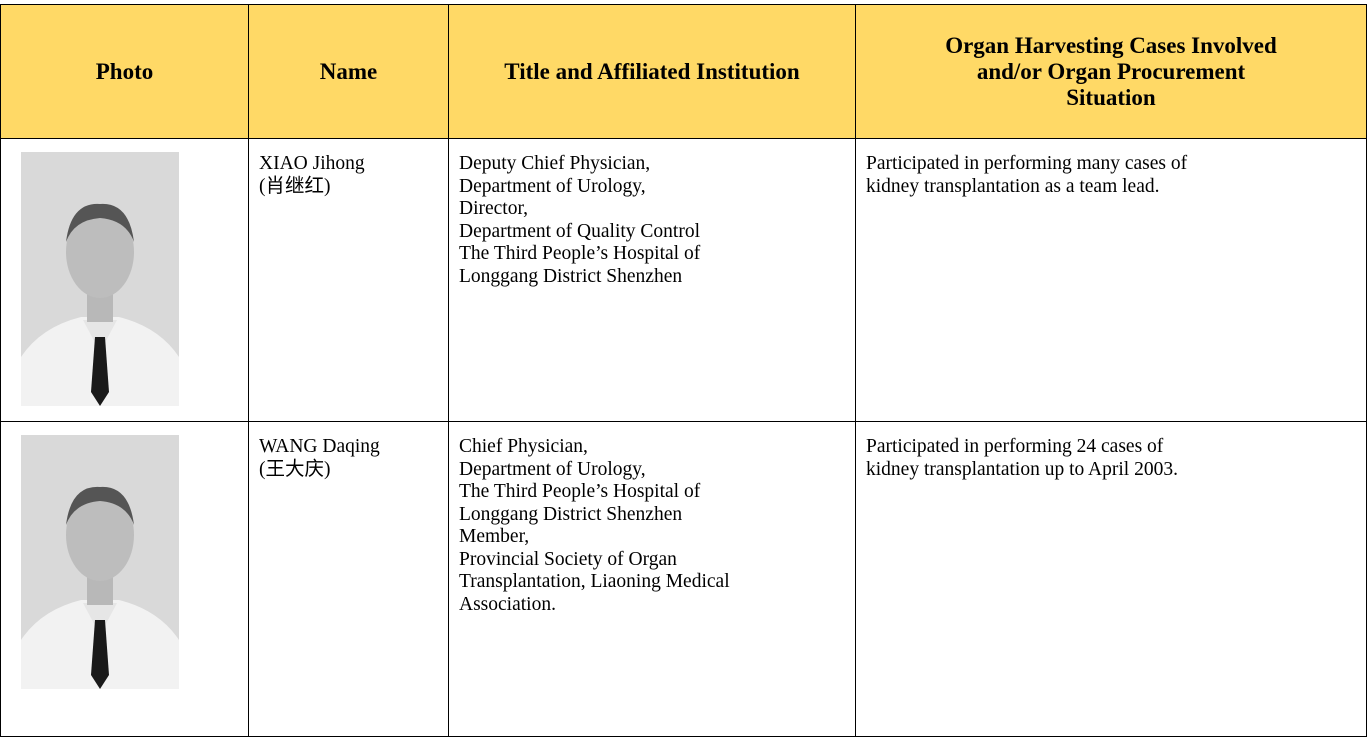 The height and width of the screenshot is (737, 1369). What do you see at coordinates (1022, 469) in the screenshot?
I see `cases-text: kidney transplantation up to April 2003.` at bounding box center [1022, 469].